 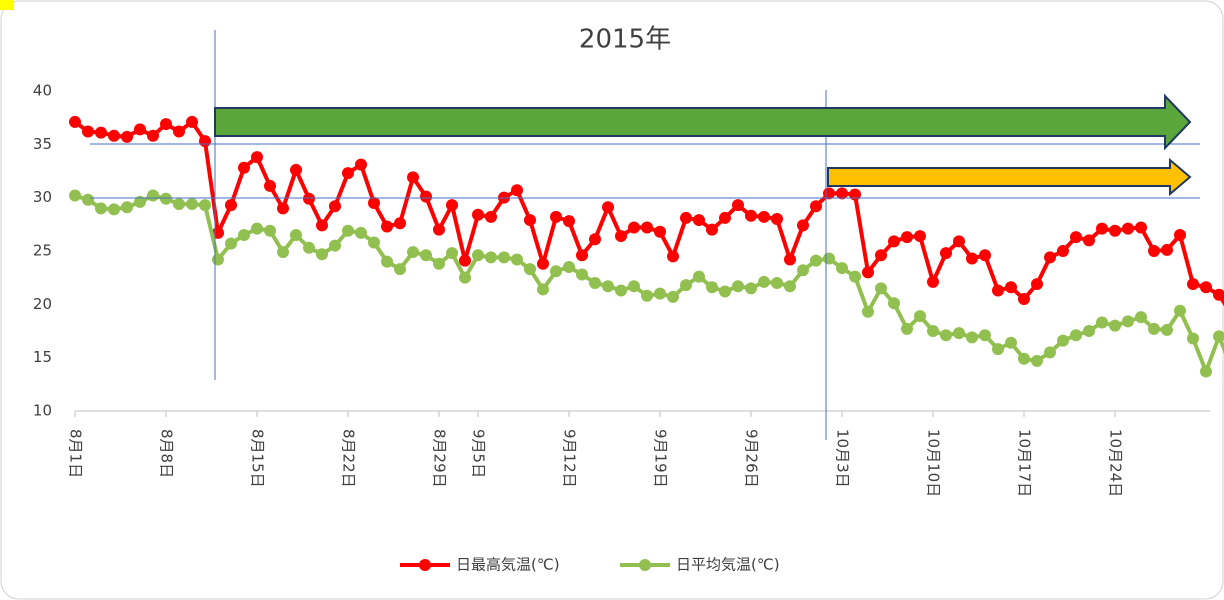 I want to click on y-tick-label: 25, so click(x=42, y=251).